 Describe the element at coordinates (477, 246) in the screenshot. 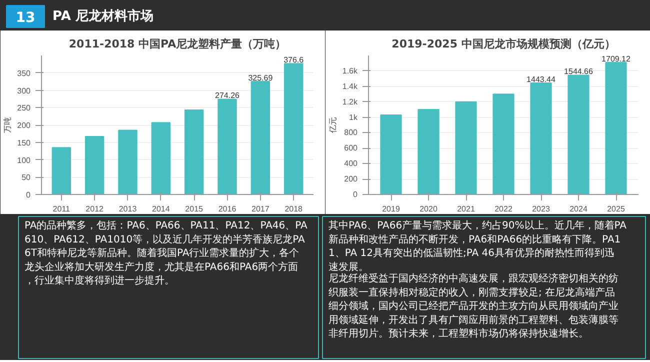

I see `text: 其中PA6、PA66产量与需求最大，约占90%以上。近几年，随着PA新品种和改性产品的不断开发，PA6和PA66的比重略有下降。PA11、PA 12具有突出的低温韧性;PA 46具有优异的耐热性而得到迅速发展。` at that location.